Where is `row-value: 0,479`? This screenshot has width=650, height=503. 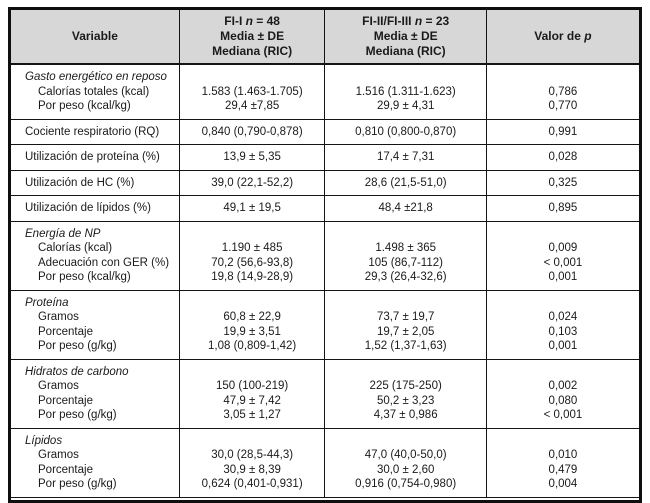
row-value: 0,479 is located at coordinates (563, 469).